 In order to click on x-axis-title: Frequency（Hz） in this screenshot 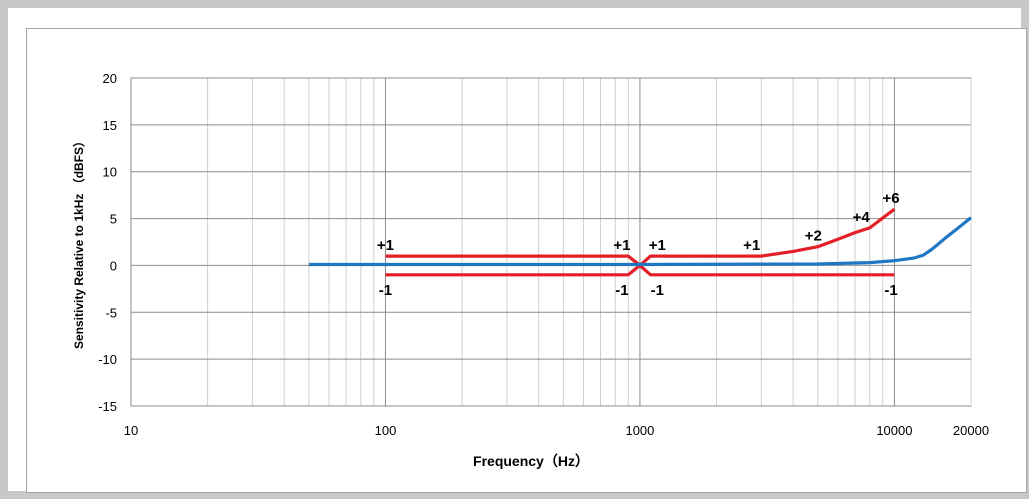, I will do `click(531, 461)`.